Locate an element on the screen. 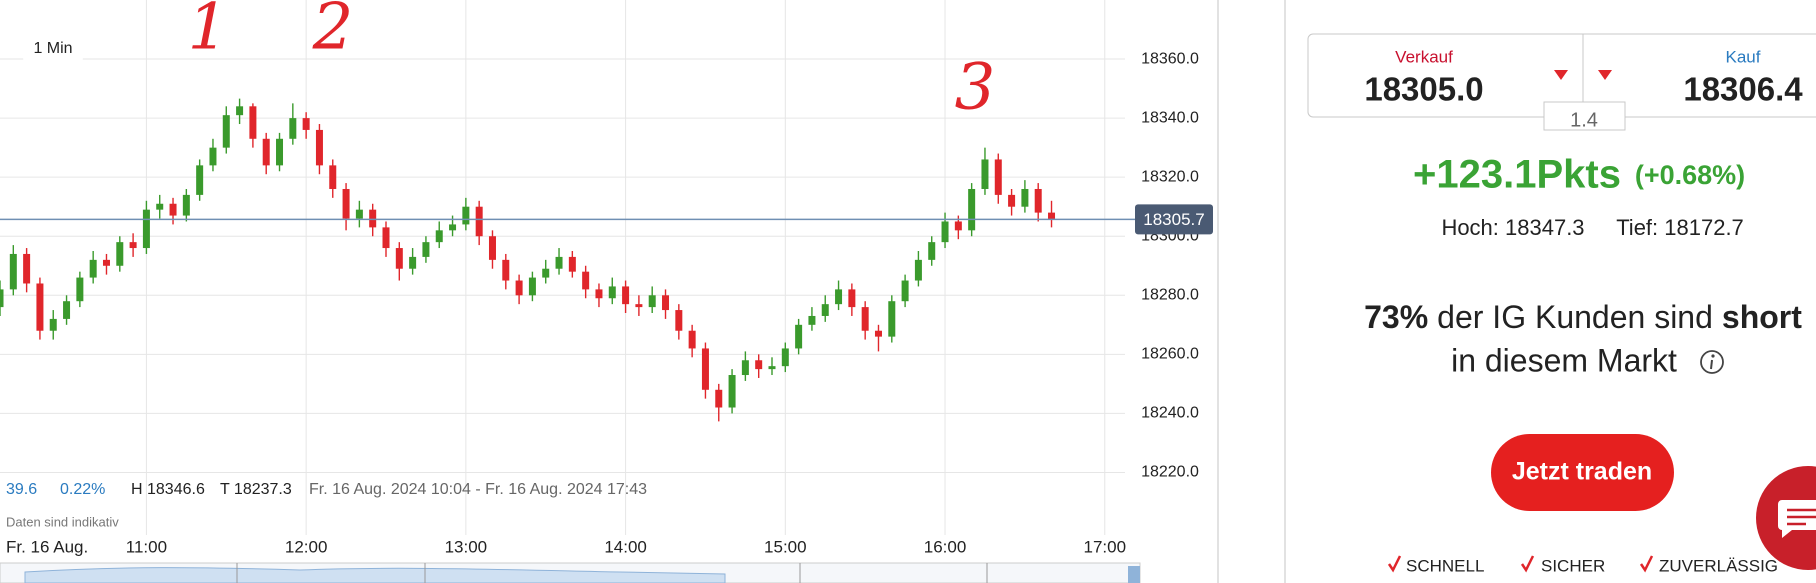 This screenshot has height=583, width=1816. check-label: ZUVERLÄSSIG is located at coordinates (1718, 565).